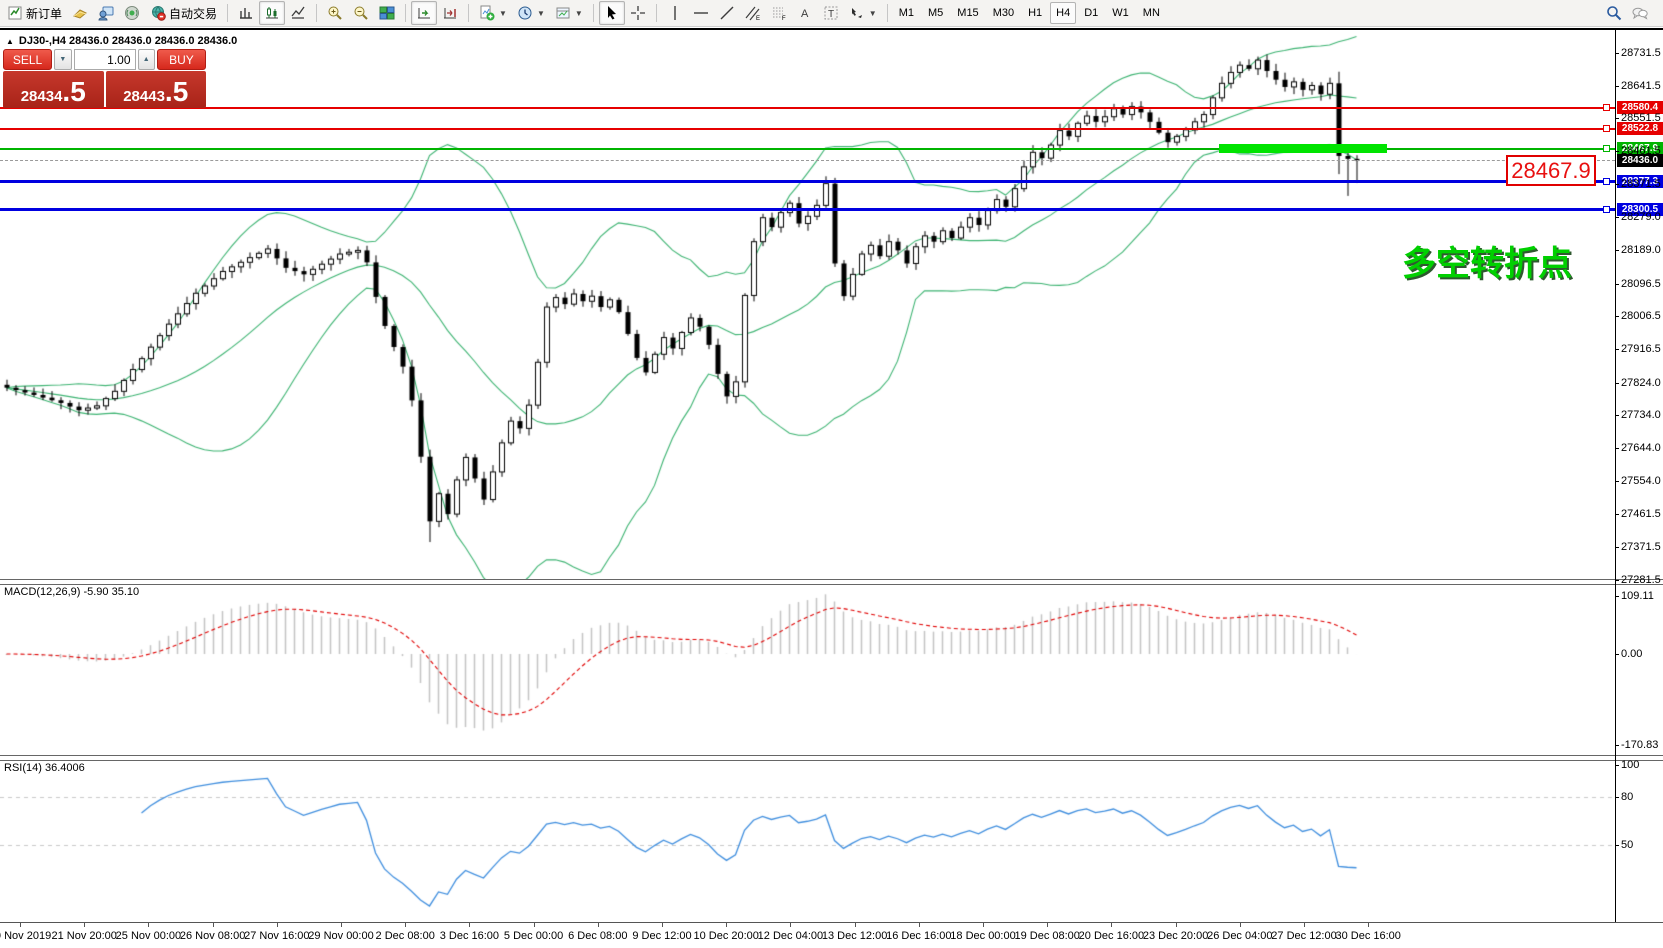 The height and width of the screenshot is (948, 1663). I want to click on price-badge-28522.8: 28522.8, so click(1640, 129).